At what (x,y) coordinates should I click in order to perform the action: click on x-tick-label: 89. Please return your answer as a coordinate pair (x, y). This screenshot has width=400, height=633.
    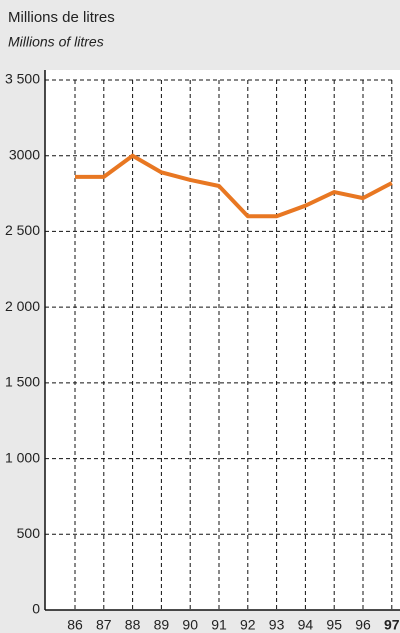
    Looking at the image, I should click on (162, 625).